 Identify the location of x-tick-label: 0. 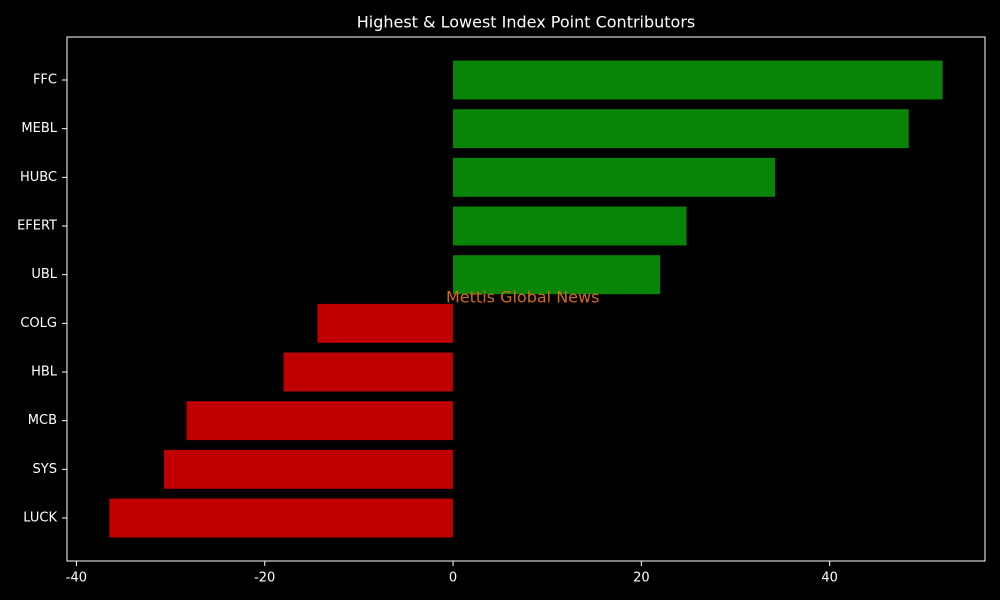
(453, 578).